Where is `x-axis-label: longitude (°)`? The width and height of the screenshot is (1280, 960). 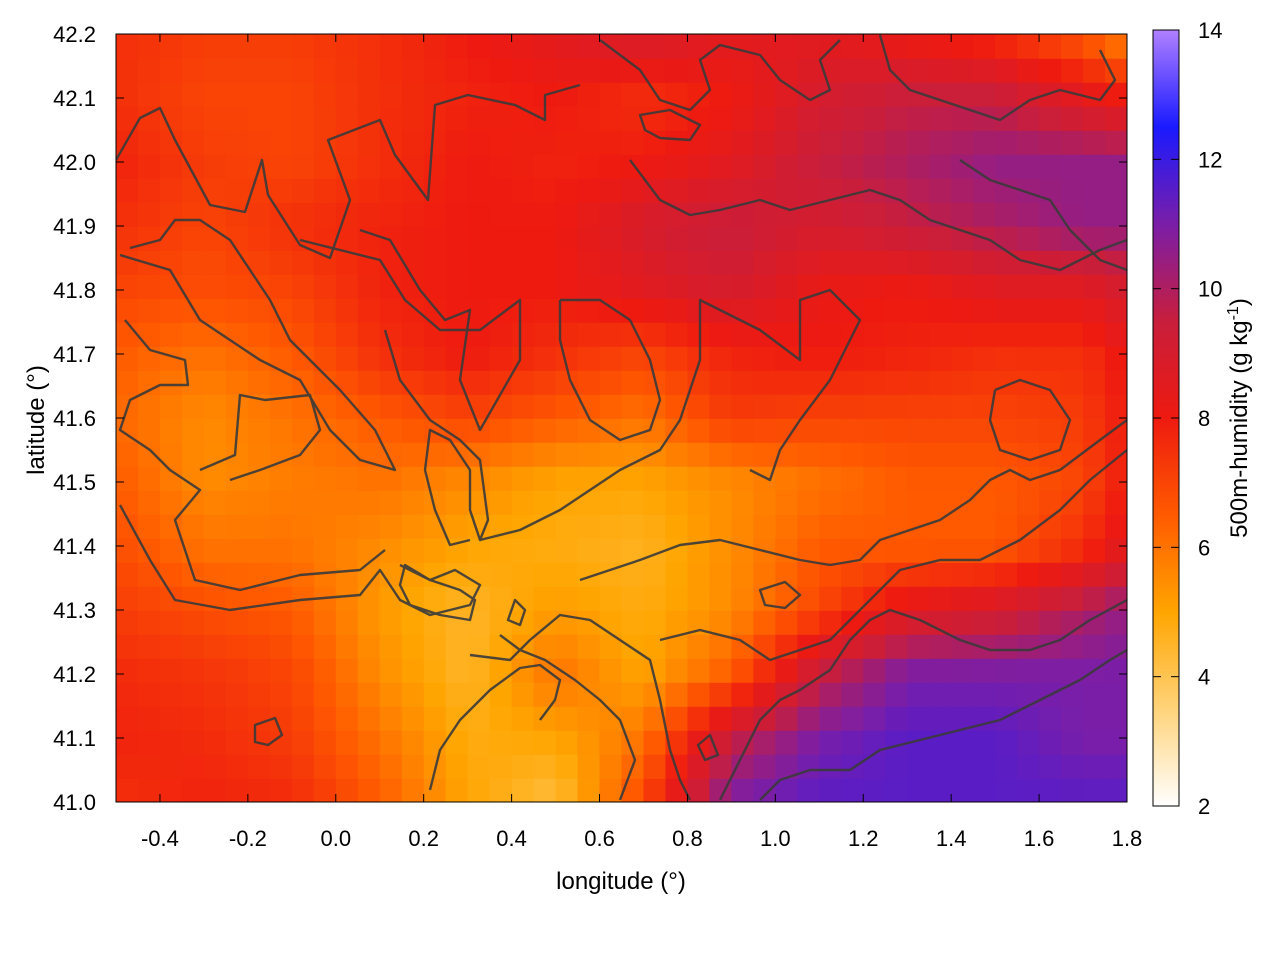
x-axis-label: longitude (°) is located at coordinates (621, 881).